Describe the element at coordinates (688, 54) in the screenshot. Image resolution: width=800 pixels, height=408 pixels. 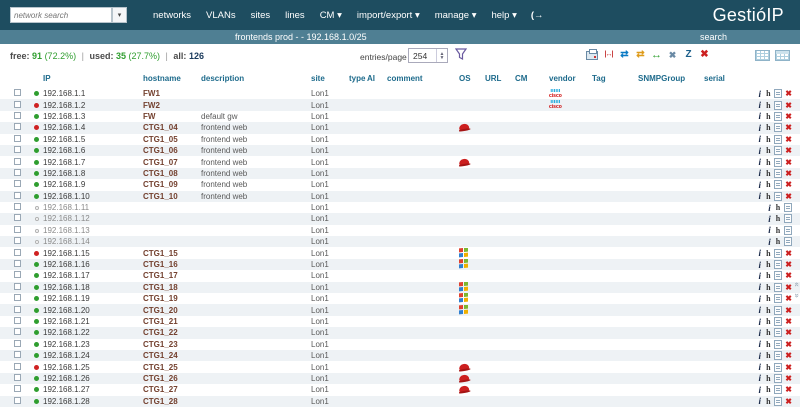
I see `zone-icon: Z` at that location.